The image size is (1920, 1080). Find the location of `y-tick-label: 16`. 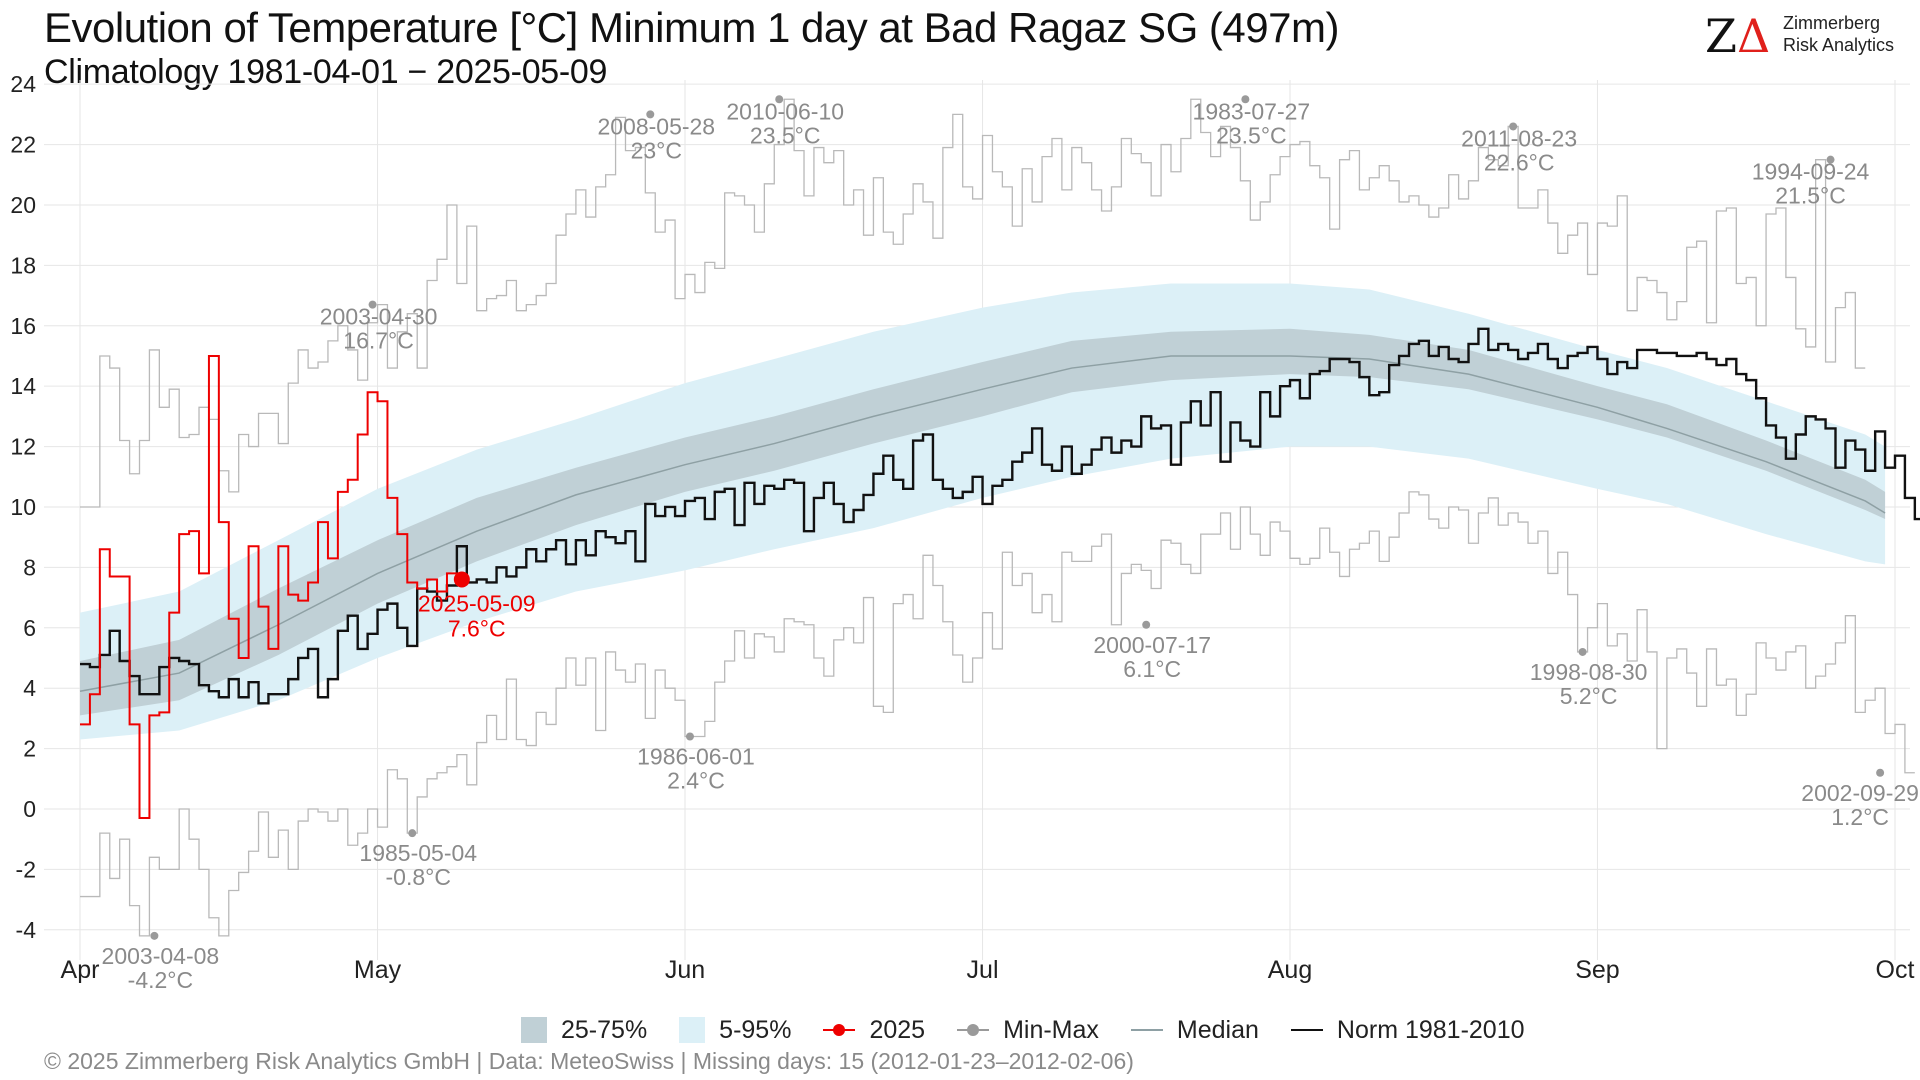

y-tick-label: 16 is located at coordinates (23, 326).